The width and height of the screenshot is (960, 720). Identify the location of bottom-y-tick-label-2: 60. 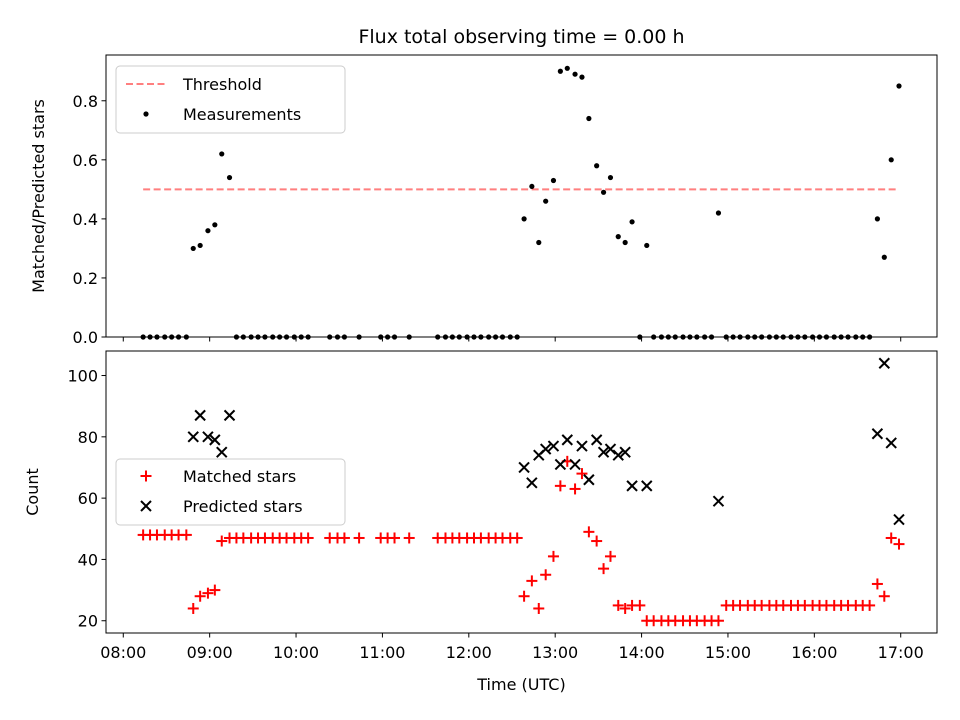
(88, 498).